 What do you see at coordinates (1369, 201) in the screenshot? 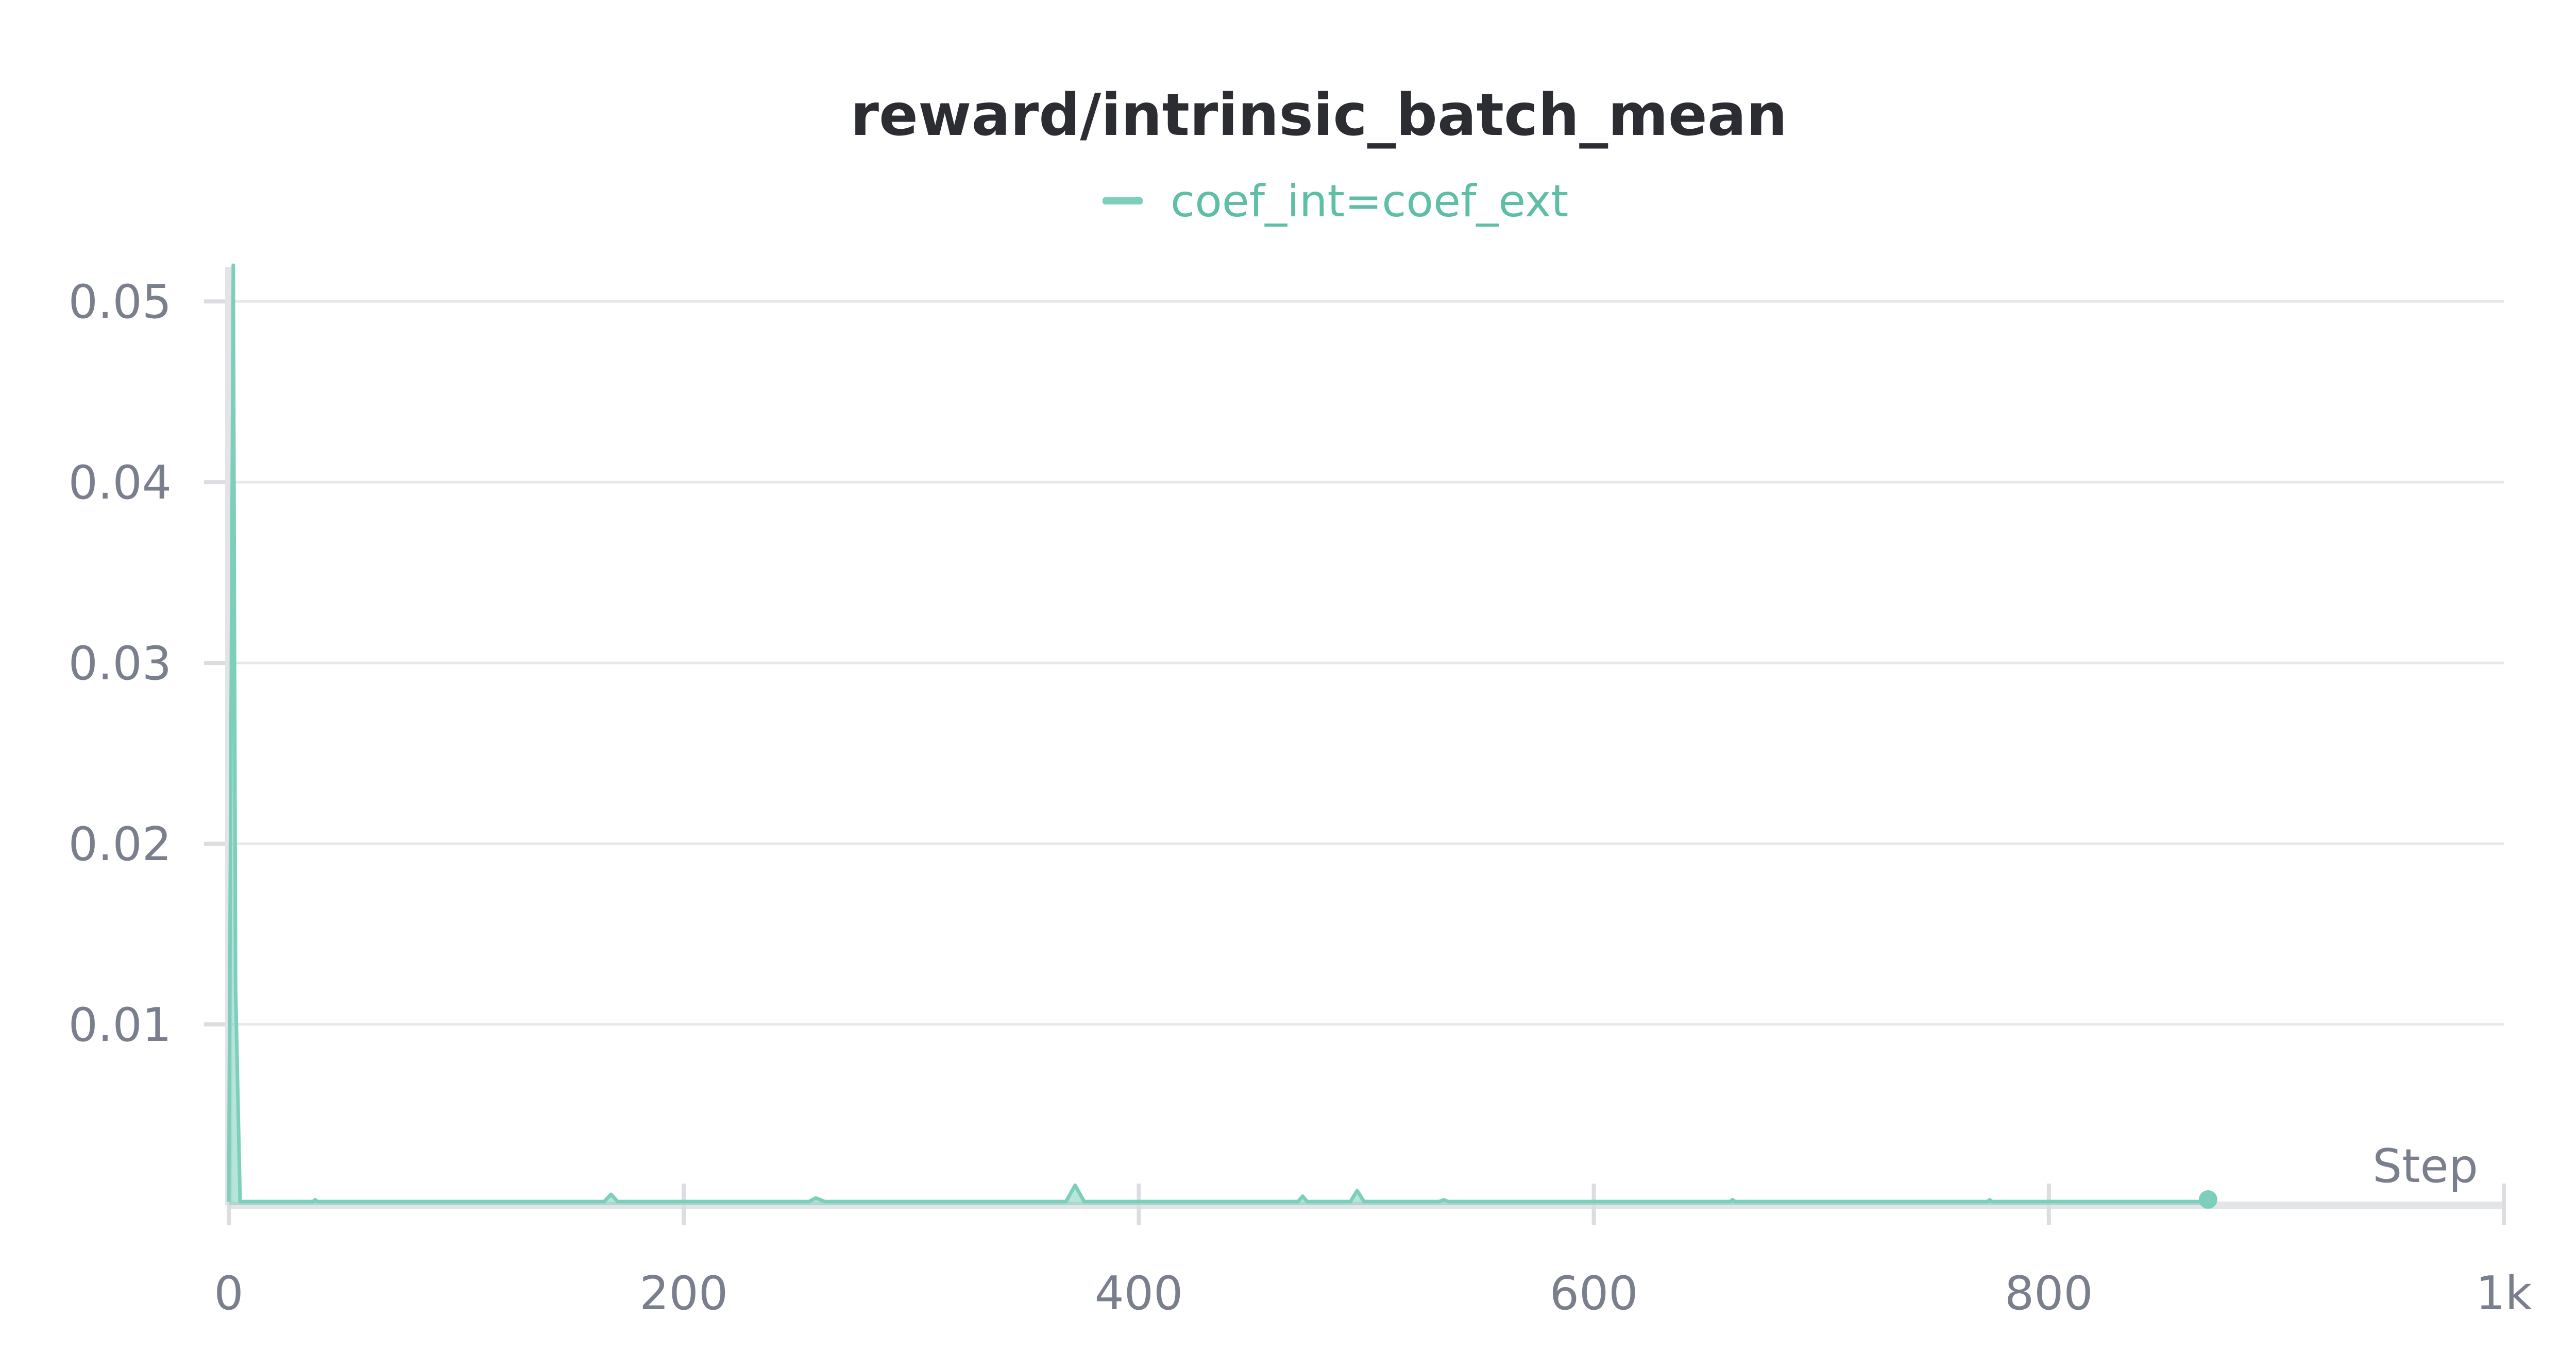
I see `legend-label: coef_int=coef_ext` at bounding box center [1369, 201].